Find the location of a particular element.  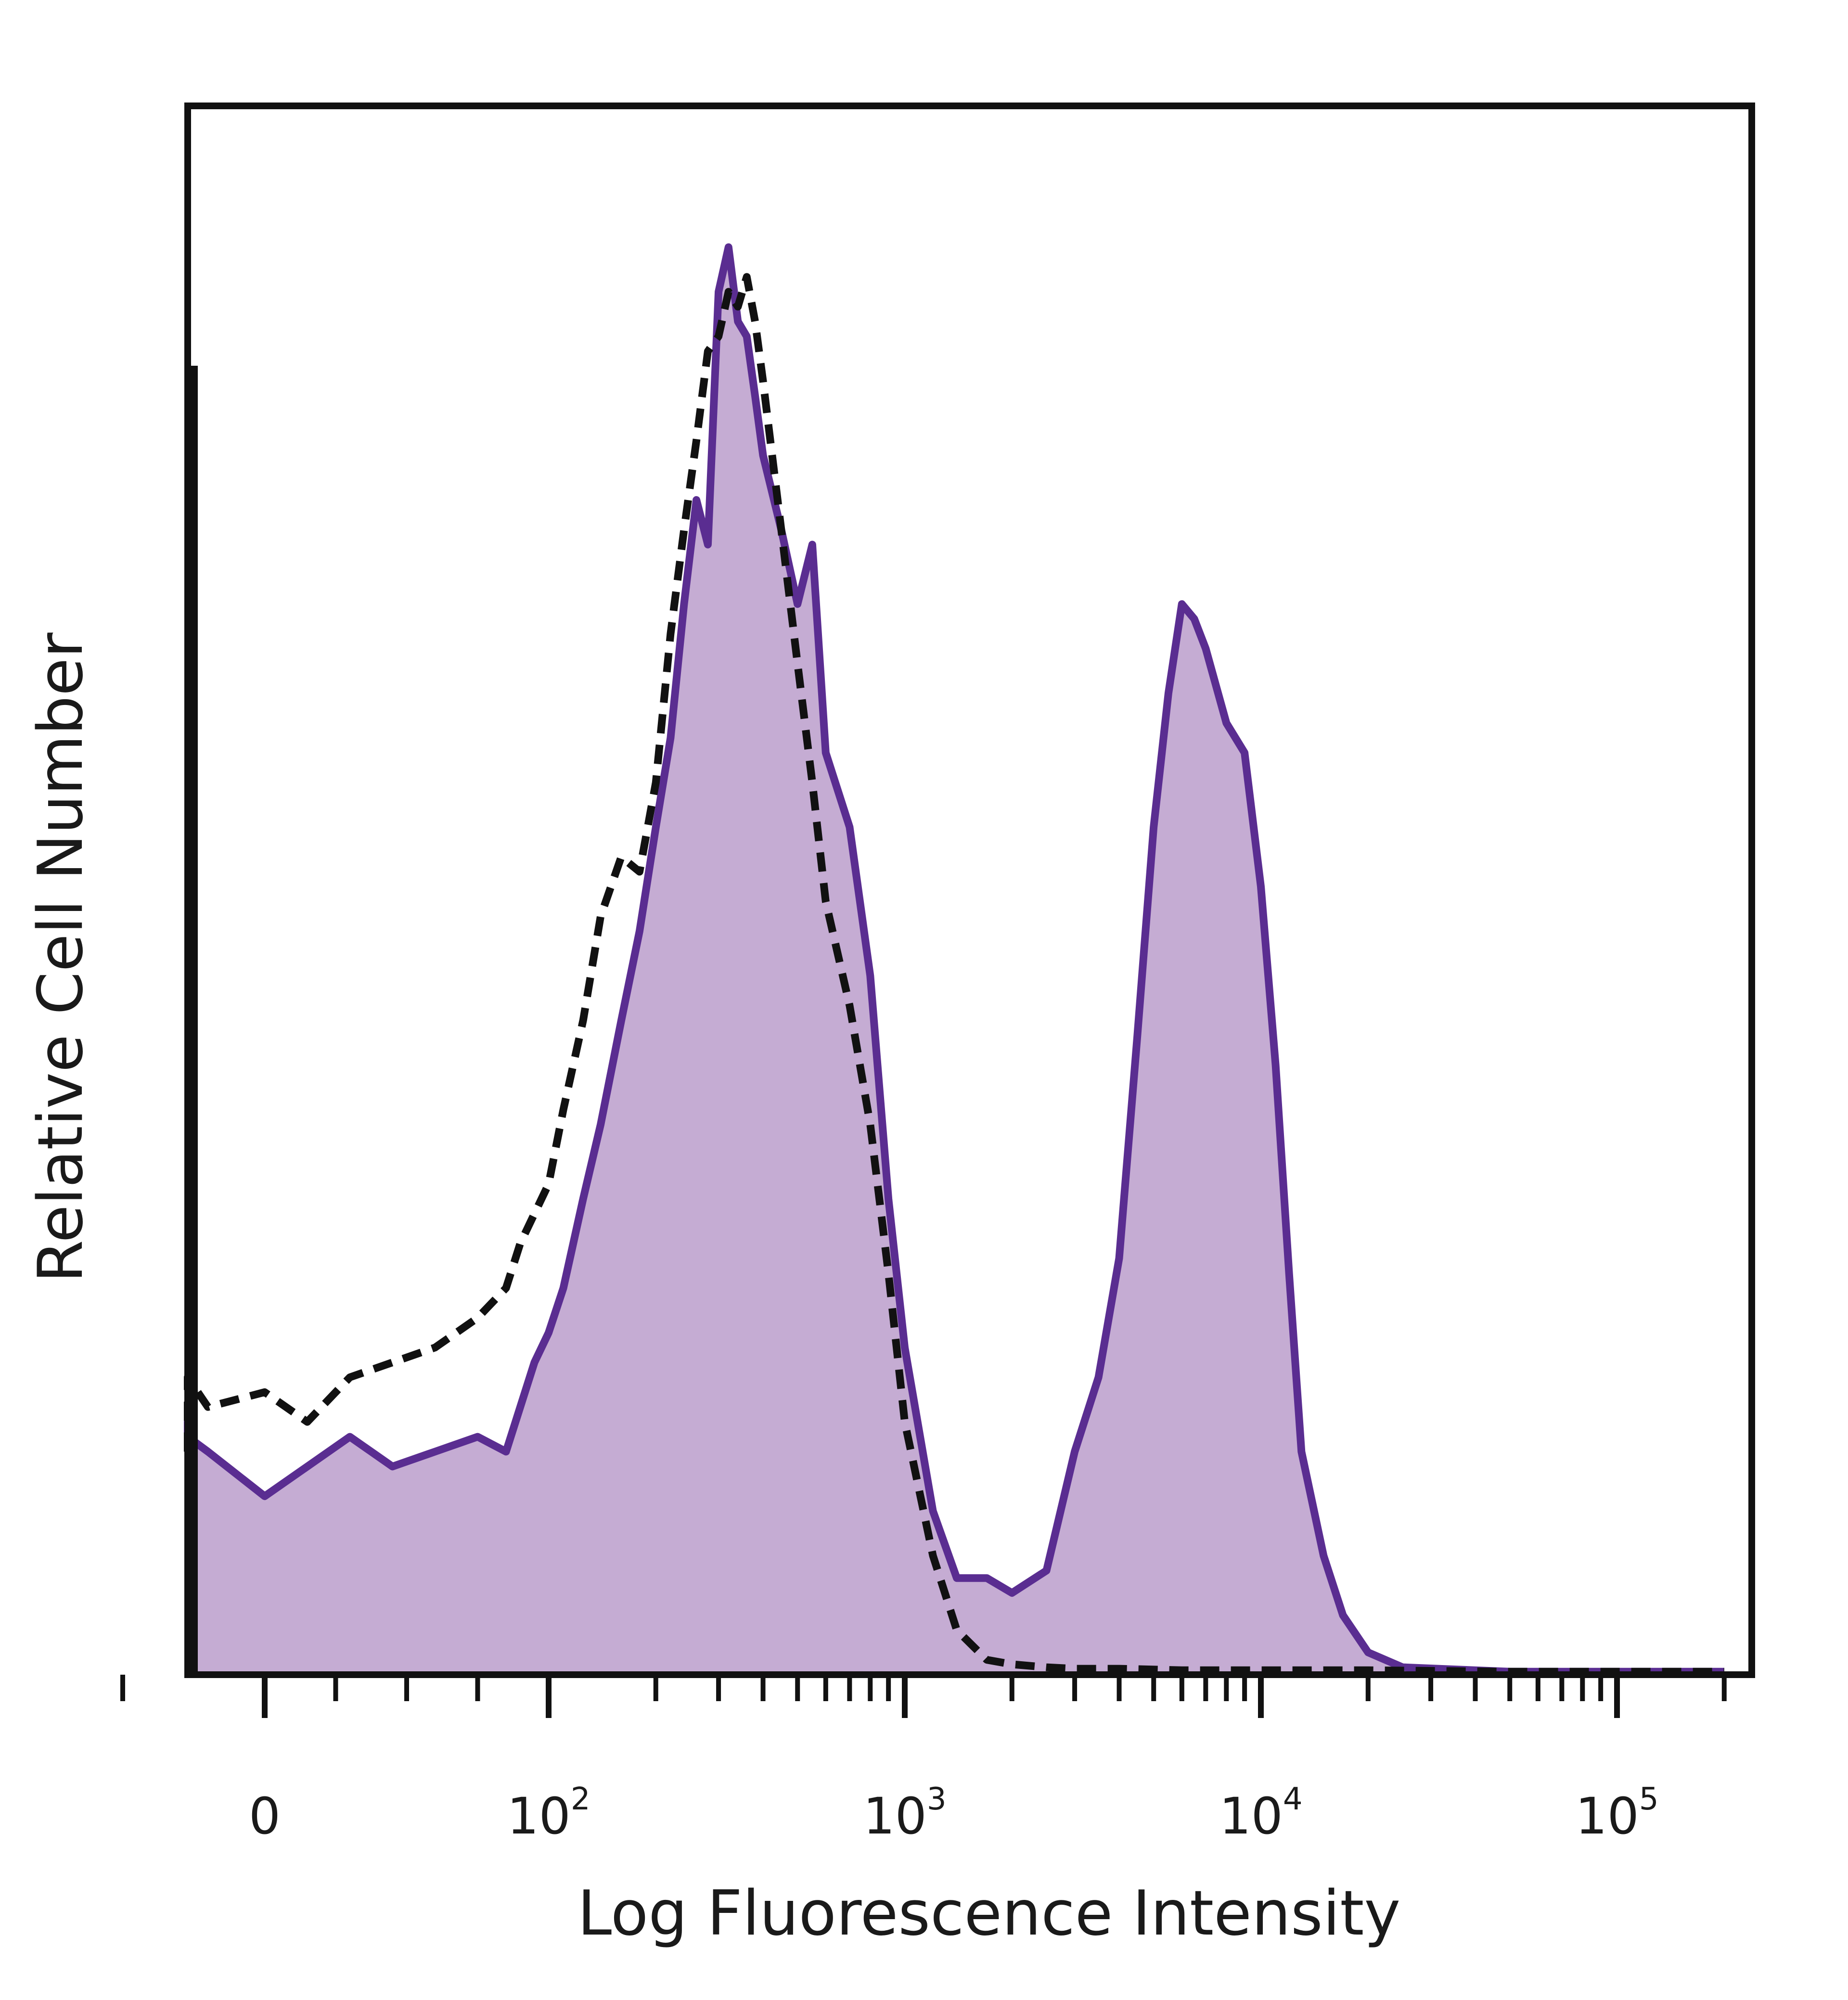

x-tick-label: 0 is located at coordinates (265, 1816).